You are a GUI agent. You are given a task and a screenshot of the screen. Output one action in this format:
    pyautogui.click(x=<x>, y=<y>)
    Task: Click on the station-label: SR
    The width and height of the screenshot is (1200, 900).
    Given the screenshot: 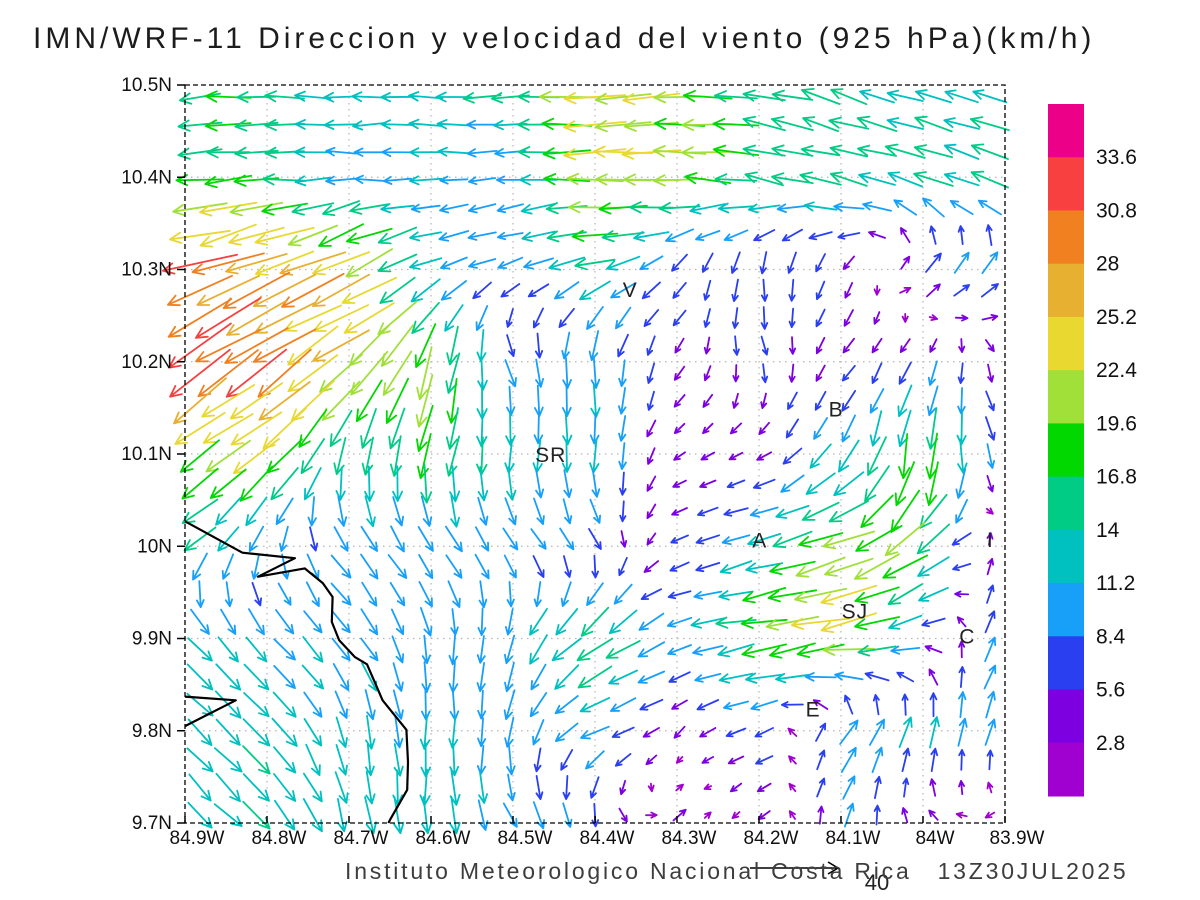 What is the action you would take?
    pyautogui.click(x=550, y=455)
    